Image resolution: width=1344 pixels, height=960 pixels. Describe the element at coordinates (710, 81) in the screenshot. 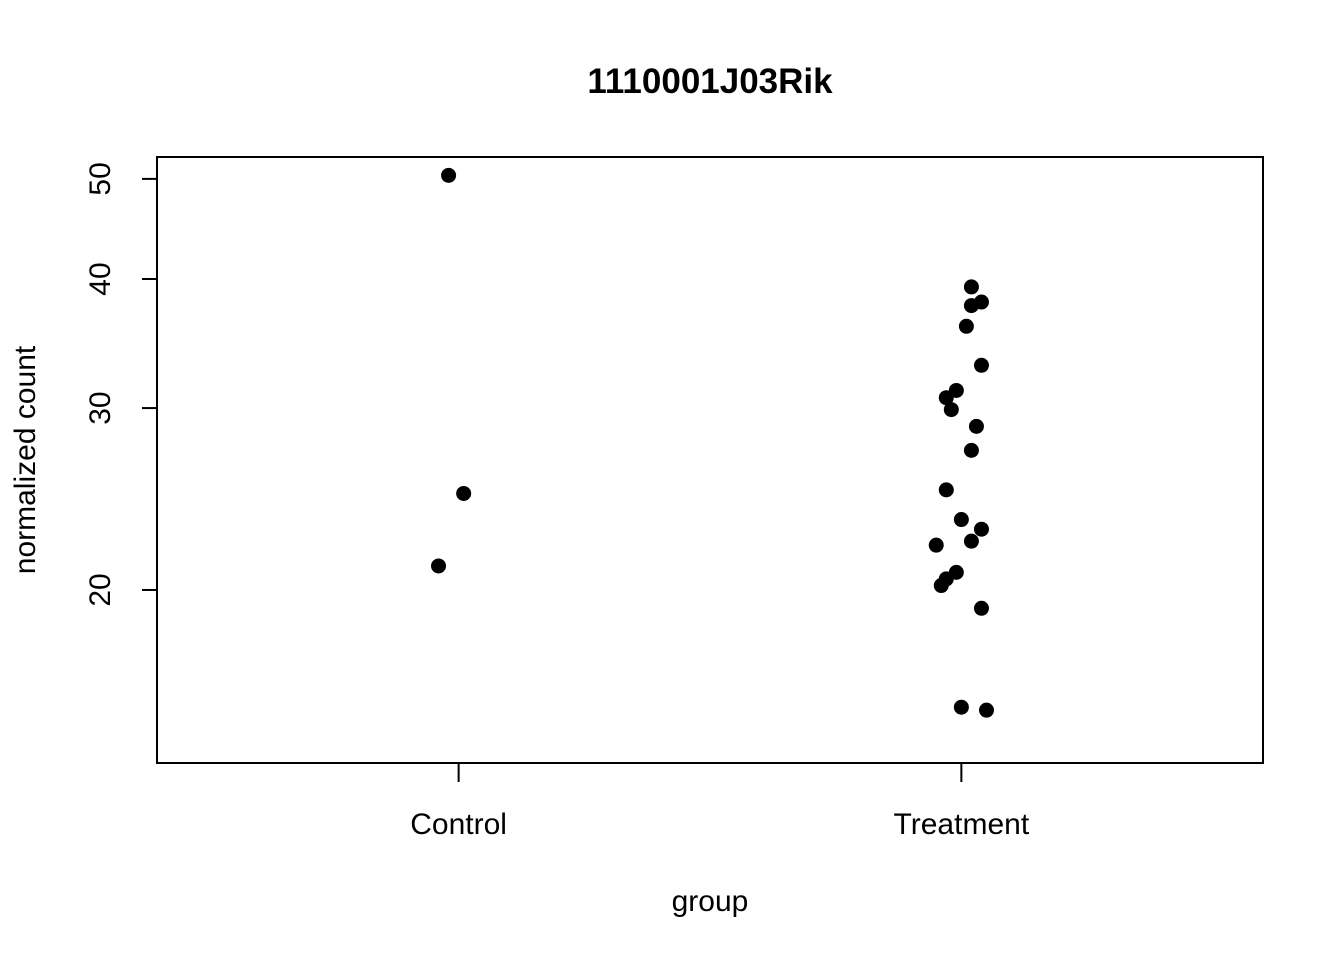

I see `chart-title: 1110001J03Rik` at that location.